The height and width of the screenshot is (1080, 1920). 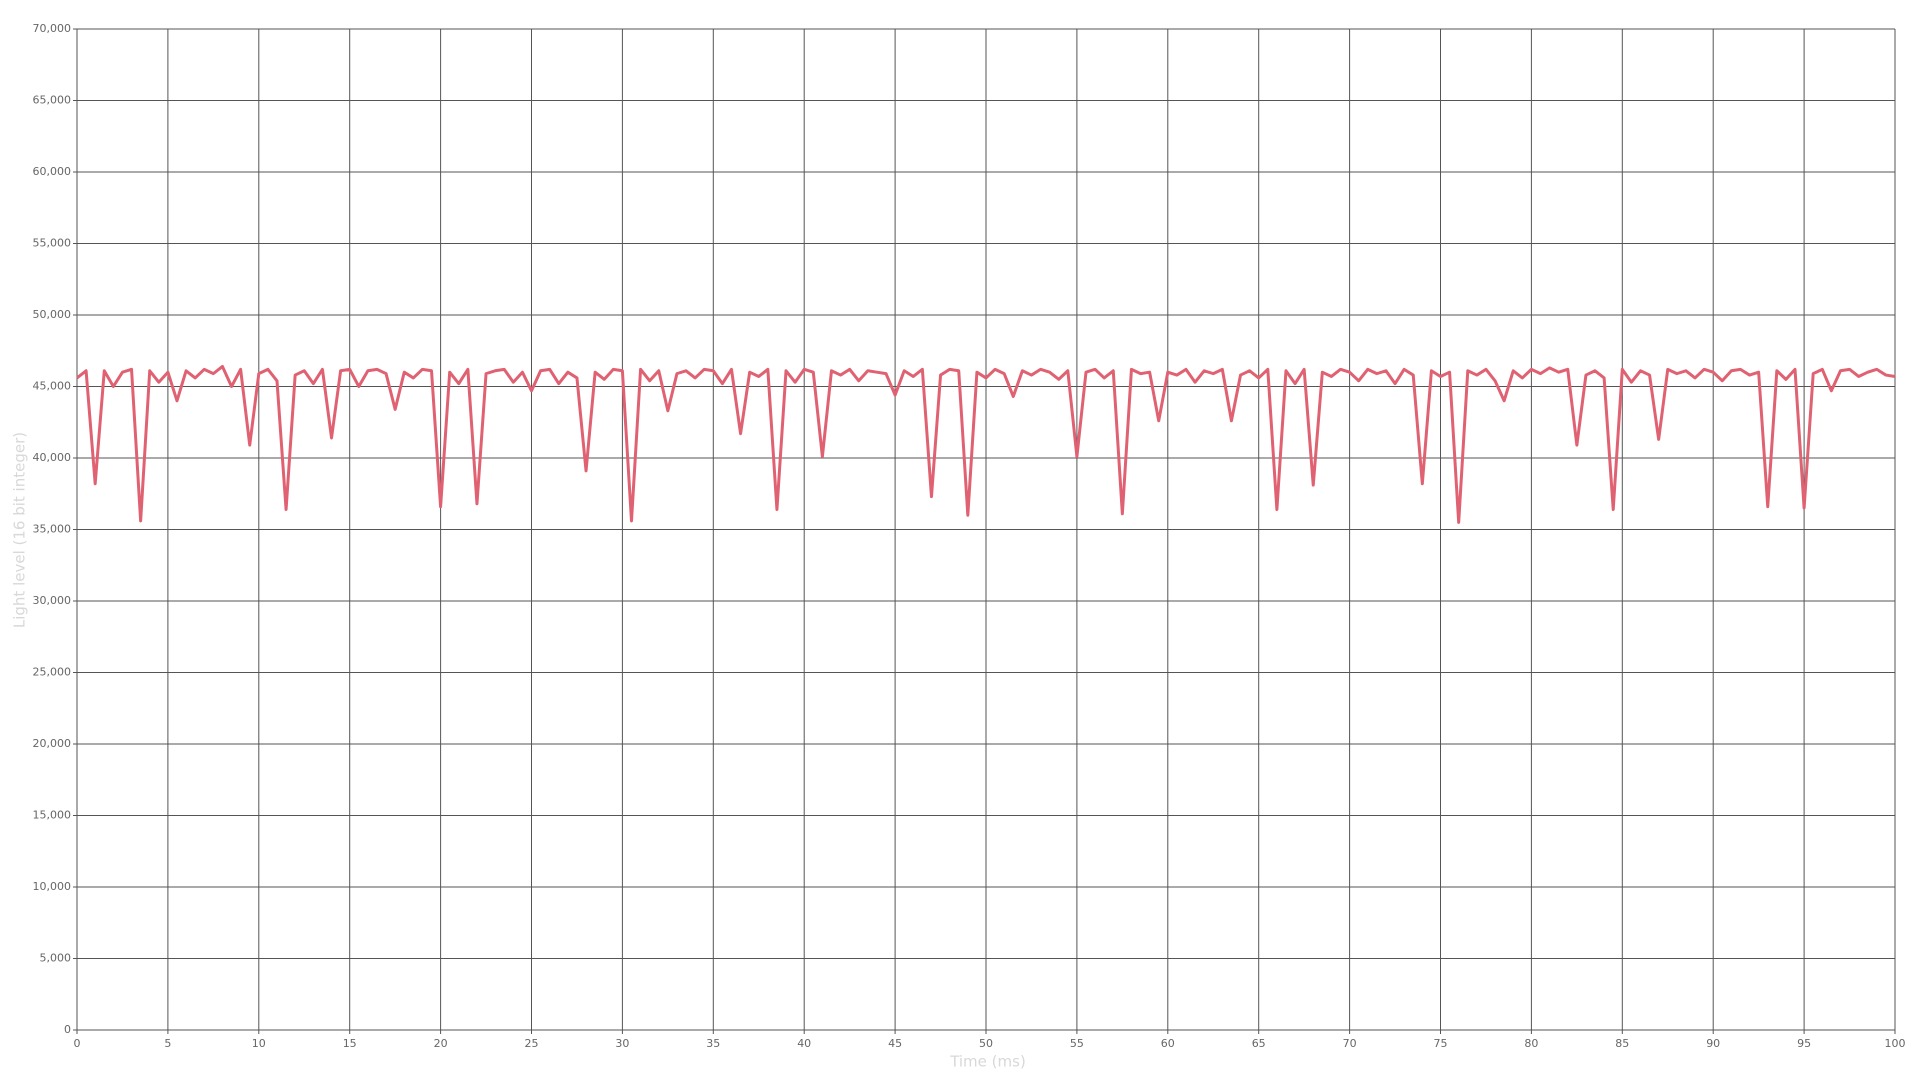 I want to click on y-tick-label: 5,000, so click(x=56, y=958).